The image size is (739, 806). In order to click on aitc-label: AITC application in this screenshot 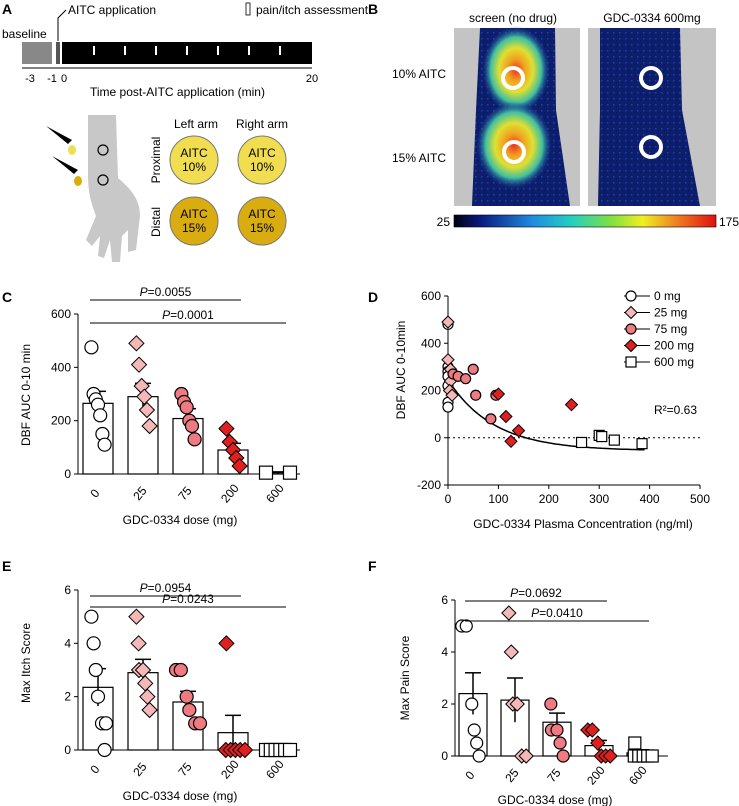, I will do `click(112, 10)`.